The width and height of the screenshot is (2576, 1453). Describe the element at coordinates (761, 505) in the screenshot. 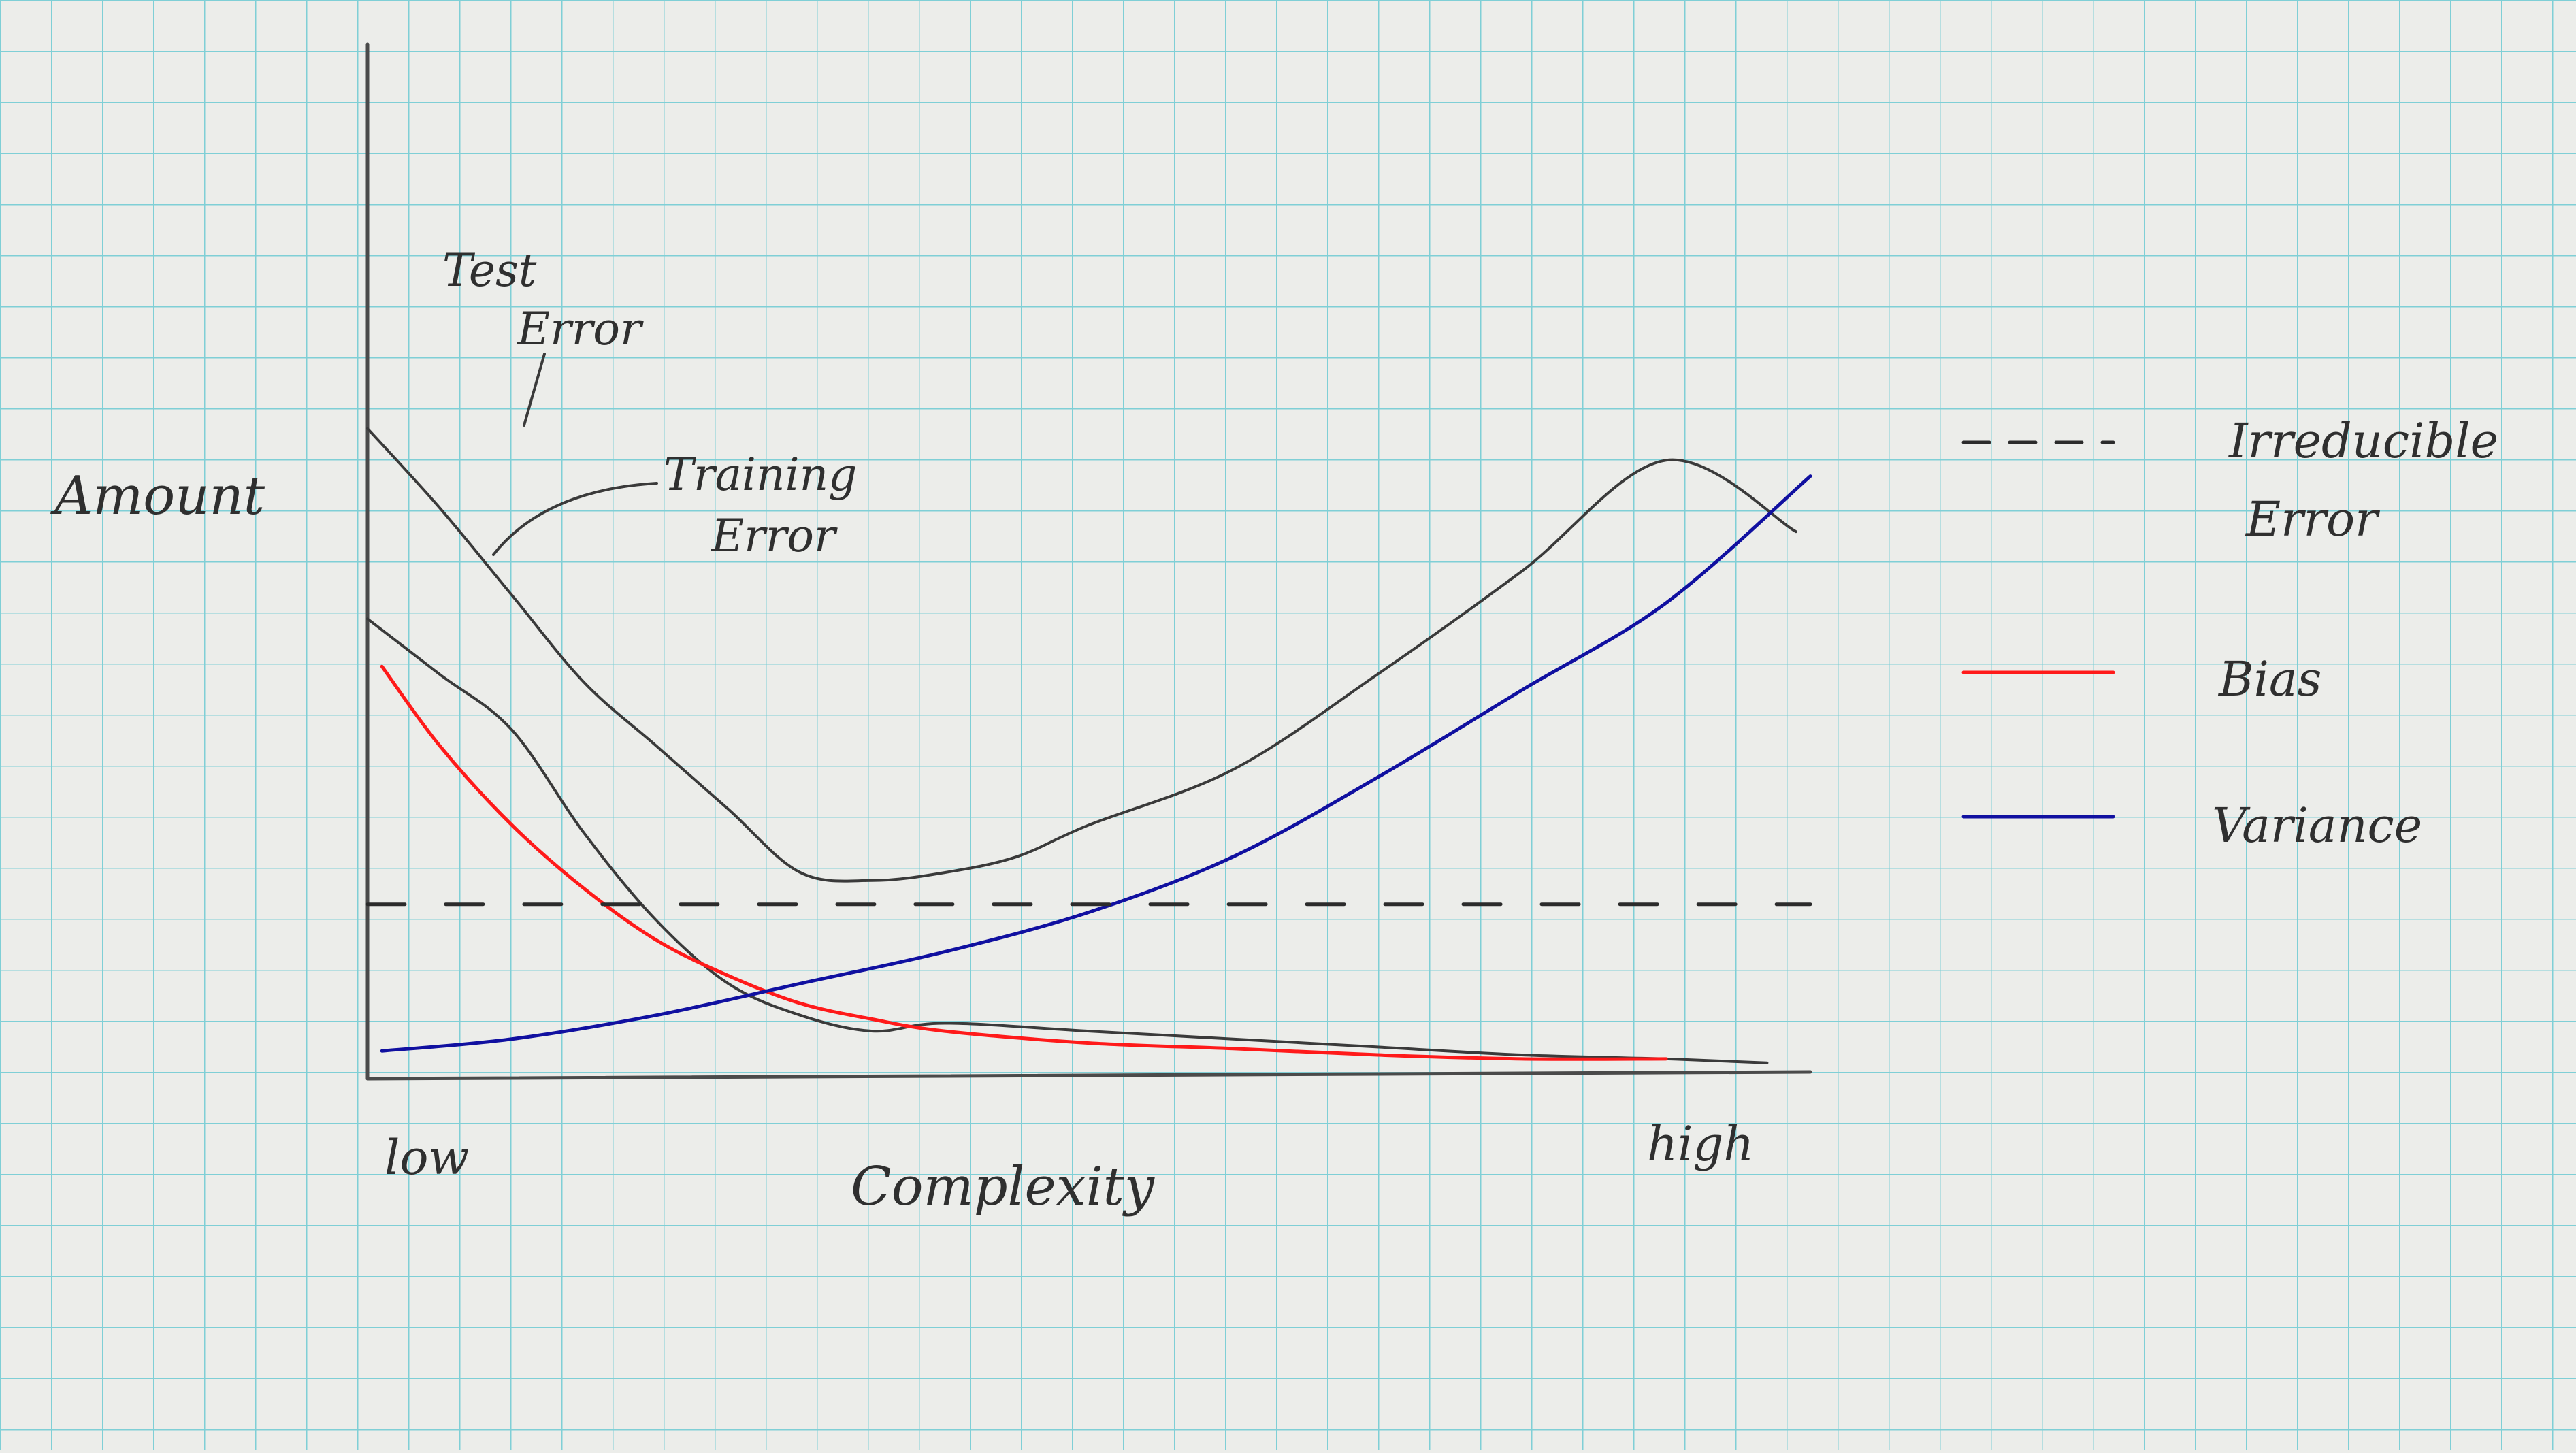

I see `training-error-annotation: Training Error` at that location.